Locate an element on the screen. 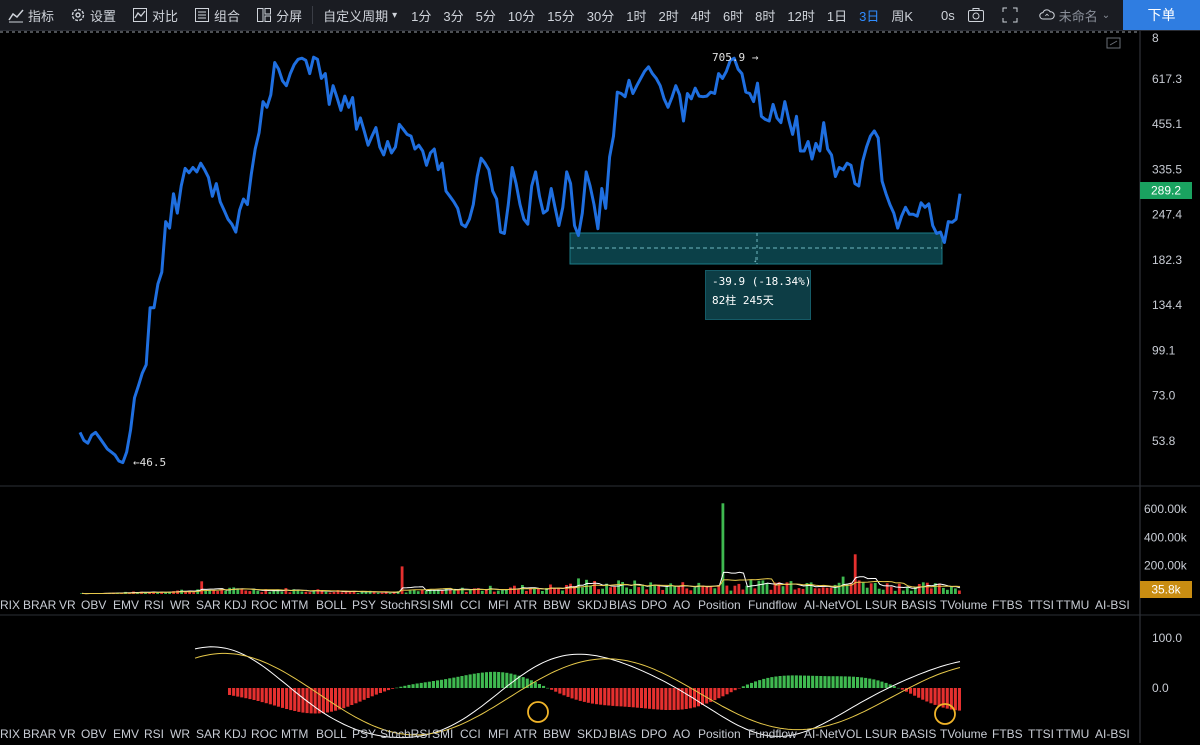 The image size is (1200, 745). period-10分: 10分 is located at coordinates (521, 15).